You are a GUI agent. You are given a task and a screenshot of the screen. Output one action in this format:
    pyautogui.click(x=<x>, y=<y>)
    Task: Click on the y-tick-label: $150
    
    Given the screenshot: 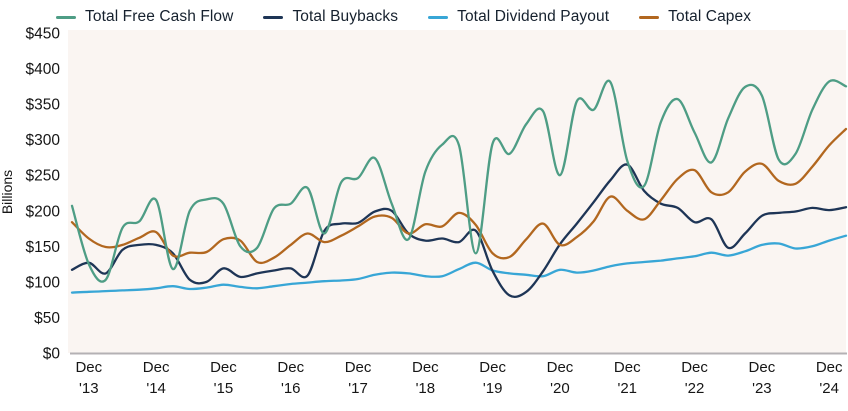 What is the action you would take?
    pyautogui.click(x=43, y=247)
    